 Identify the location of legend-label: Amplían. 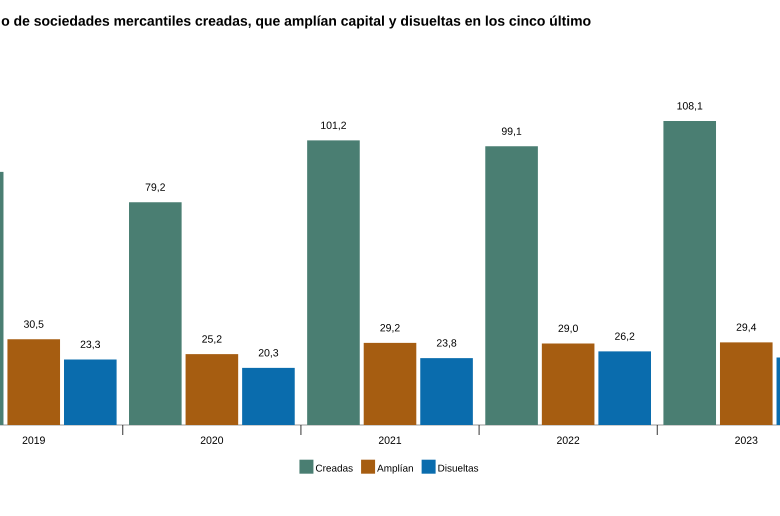
(395, 469).